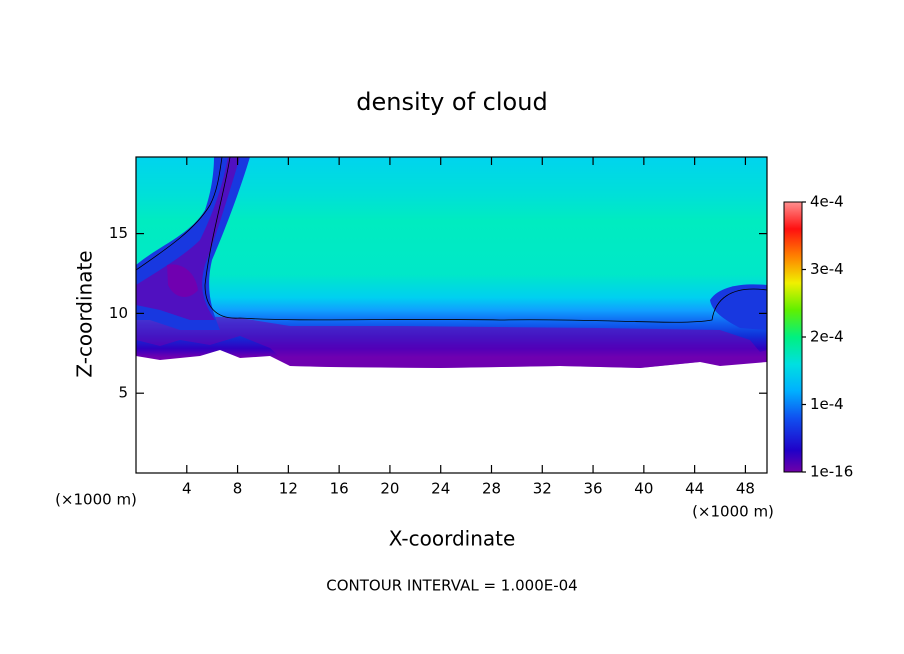 The width and height of the screenshot is (904, 654). I want to click on colorbar-tick-label: 1e-16, so click(831, 472).